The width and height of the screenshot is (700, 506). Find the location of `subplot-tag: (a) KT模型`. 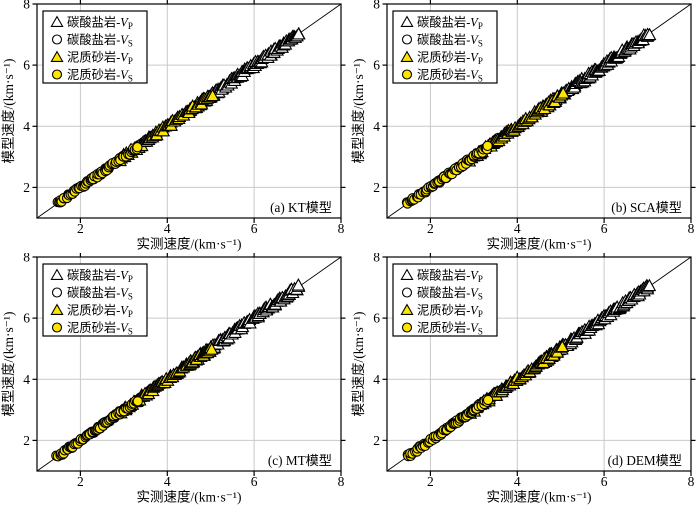

subplot-tag: (a) KT模型 is located at coordinates (301, 207).